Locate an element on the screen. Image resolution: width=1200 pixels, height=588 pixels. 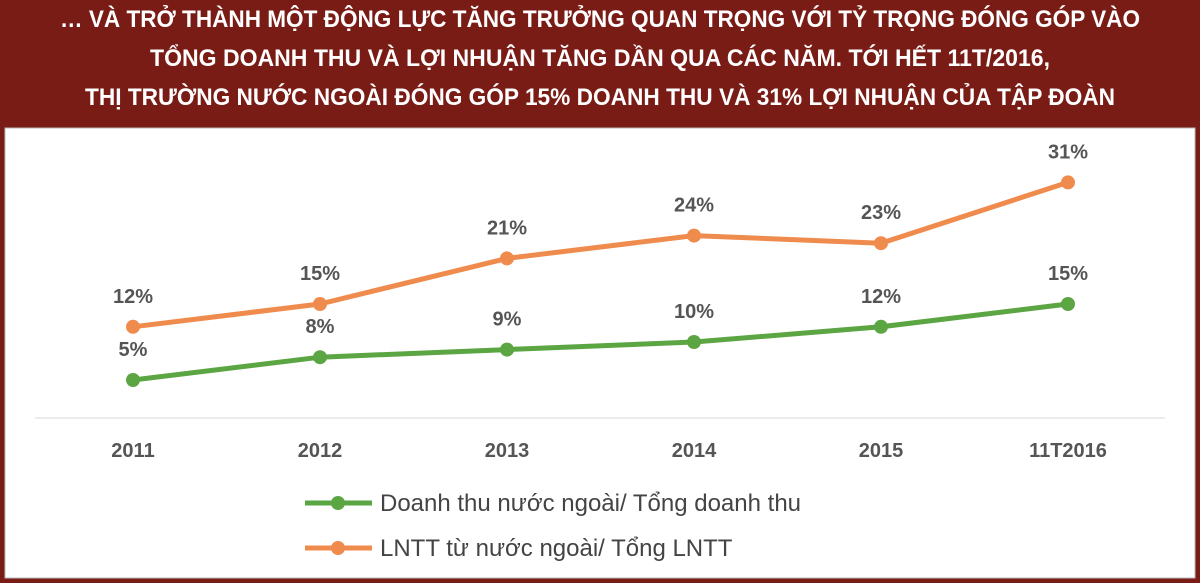
data-label: 5% is located at coordinates (133, 350).